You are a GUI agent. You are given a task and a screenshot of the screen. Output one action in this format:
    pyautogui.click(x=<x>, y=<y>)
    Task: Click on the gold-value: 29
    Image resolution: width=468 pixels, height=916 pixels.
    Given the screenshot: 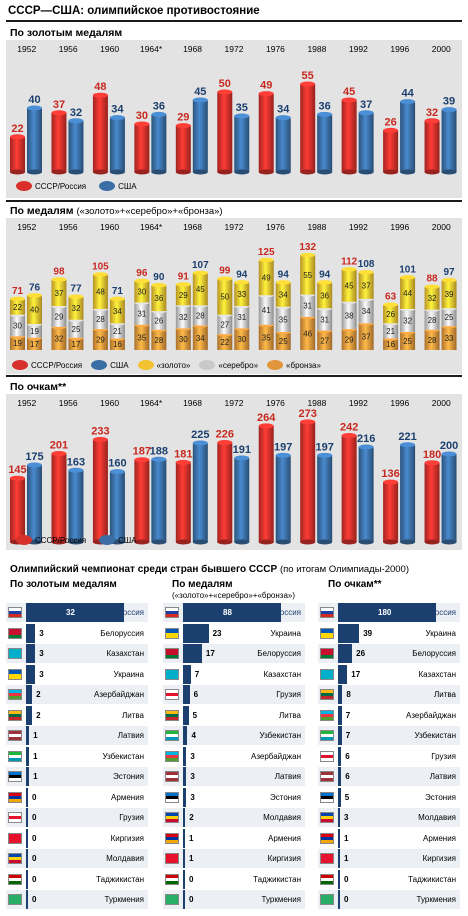 What is the action you would take?
    pyautogui.click(x=183, y=295)
    